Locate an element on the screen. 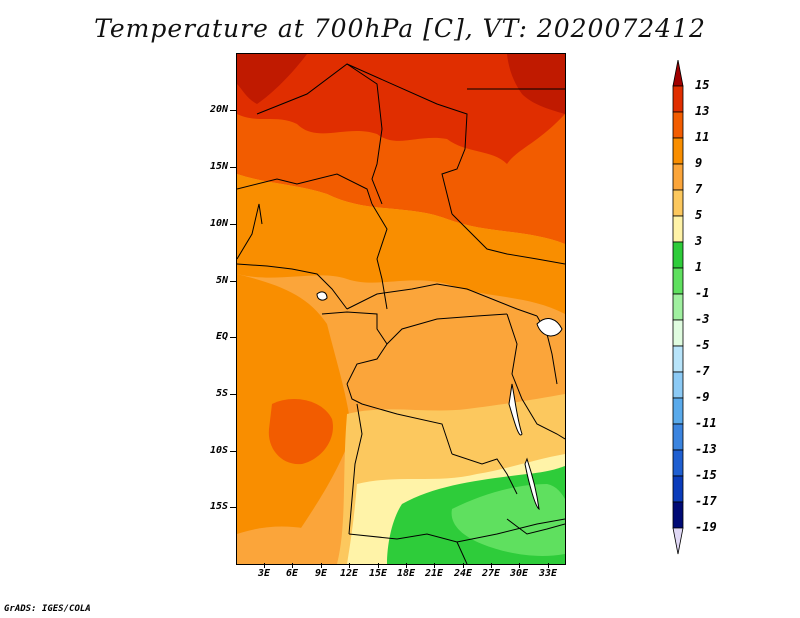 This screenshot has width=800, height=618. xtick-label: 15E is located at coordinates (378, 573).